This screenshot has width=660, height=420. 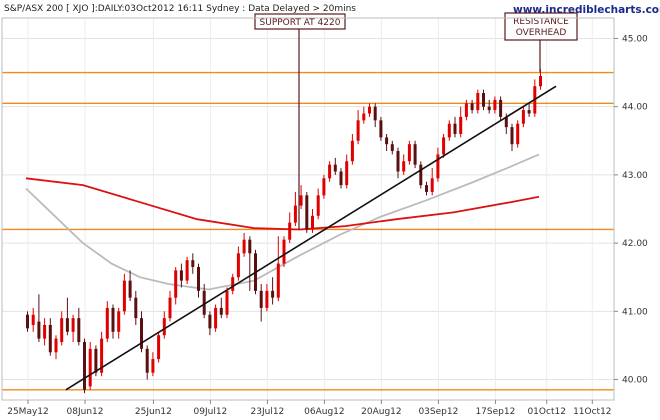 I want to click on resistance-label-line-1: RESISTANCE, so click(x=541, y=22).